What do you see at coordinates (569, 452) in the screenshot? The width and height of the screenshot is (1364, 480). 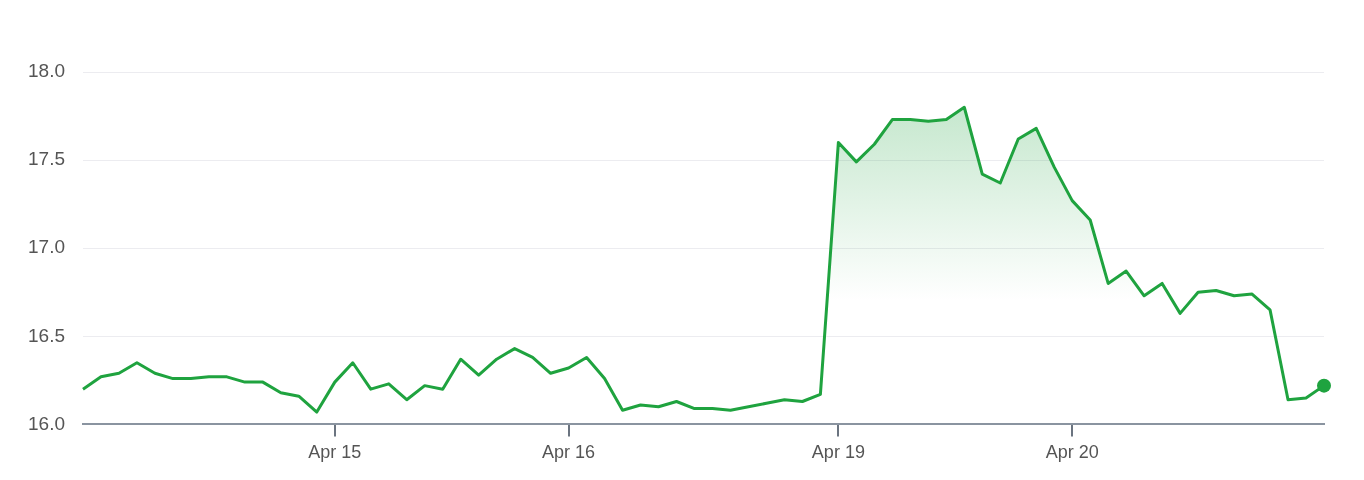 I see `x-tick-label: Apr 16` at bounding box center [569, 452].